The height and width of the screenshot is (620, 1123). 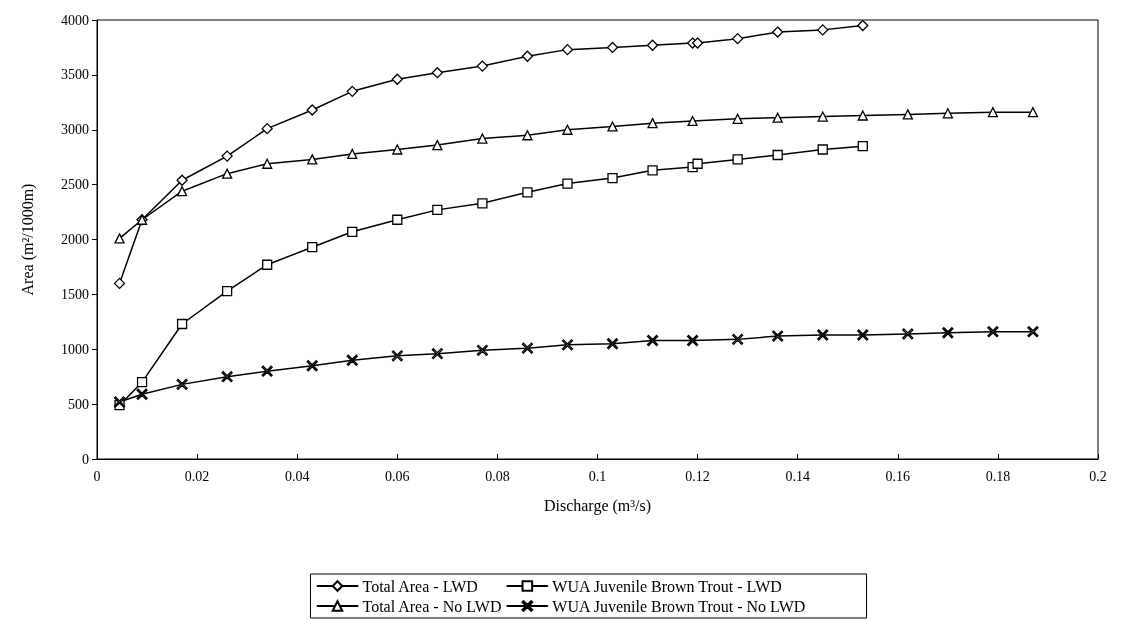 What do you see at coordinates (667, 586) in the screenshot?
I see `legend-label: WUA Juvenile Brown Trout - LWD` at bounding box center [667, 586].